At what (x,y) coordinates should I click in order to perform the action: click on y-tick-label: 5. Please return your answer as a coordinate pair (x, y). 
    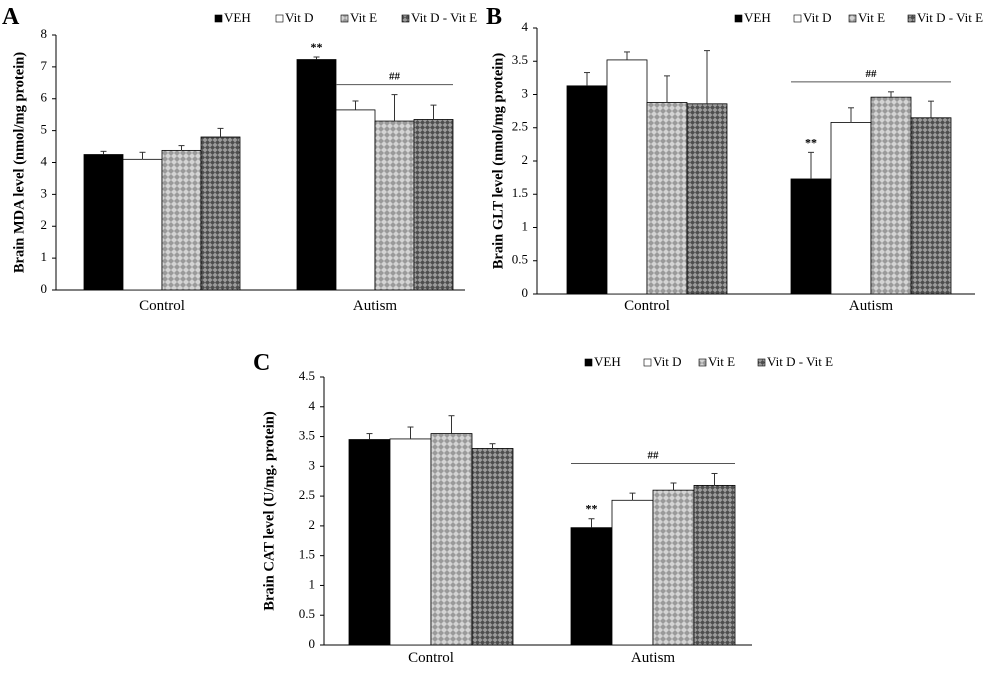
    Looking at the image, I should click on (44, 129).